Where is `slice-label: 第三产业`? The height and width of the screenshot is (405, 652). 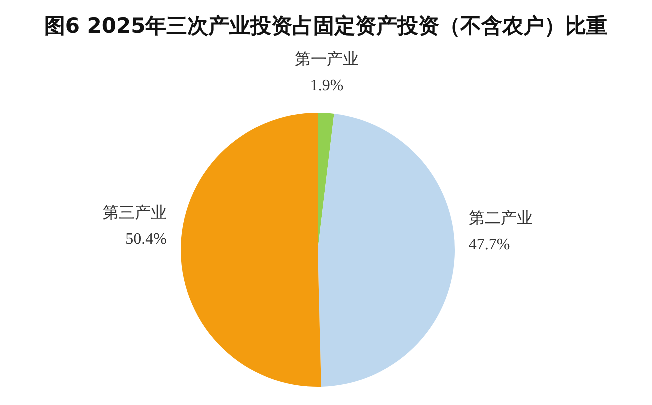
slice-label: 第三产业 is located at coordinates (135, 213).